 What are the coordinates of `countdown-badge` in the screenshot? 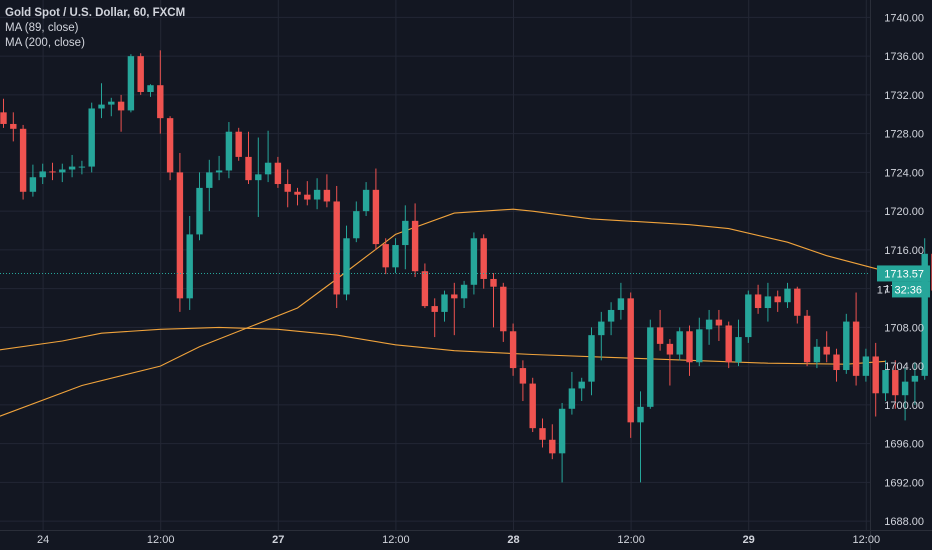 It's located at (911, 289).